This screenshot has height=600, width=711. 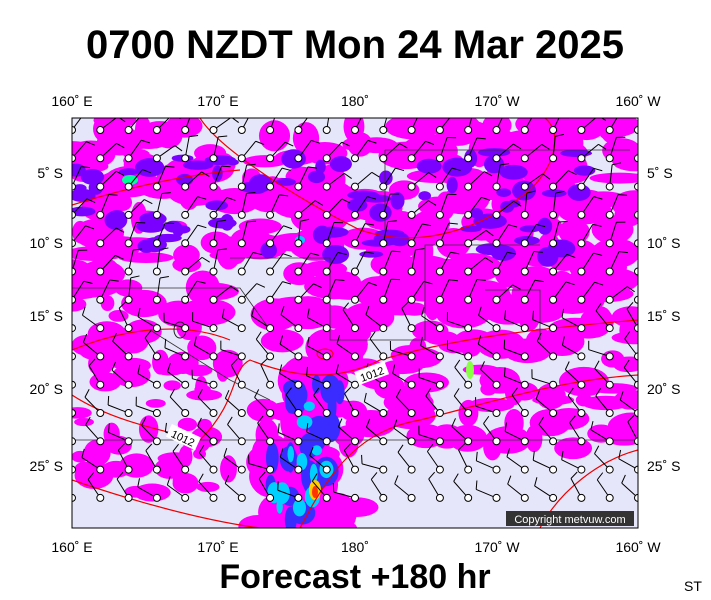 I want to click on longitude-label: 170˚ W, so click(x=497, y=101).